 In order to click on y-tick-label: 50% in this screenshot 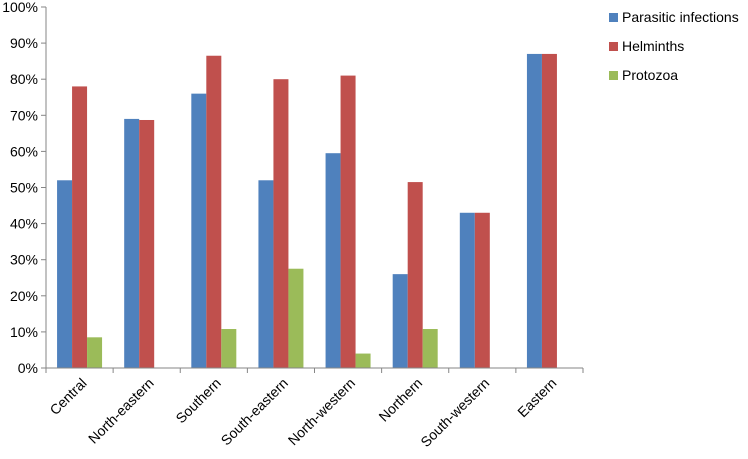, I will do `click(24, 188)`.